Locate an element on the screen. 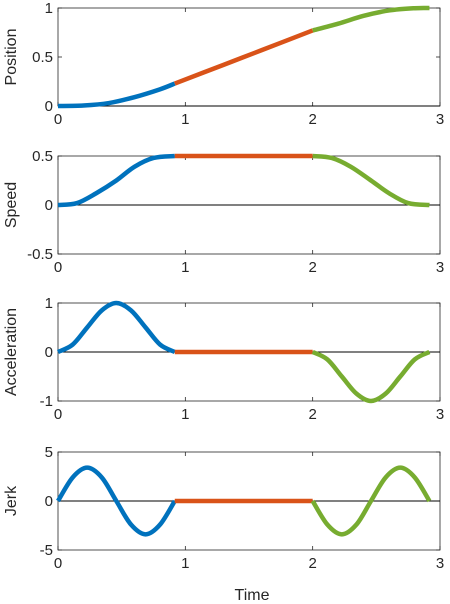  y-tick-label: -1 is located at coordinates (46, 401).